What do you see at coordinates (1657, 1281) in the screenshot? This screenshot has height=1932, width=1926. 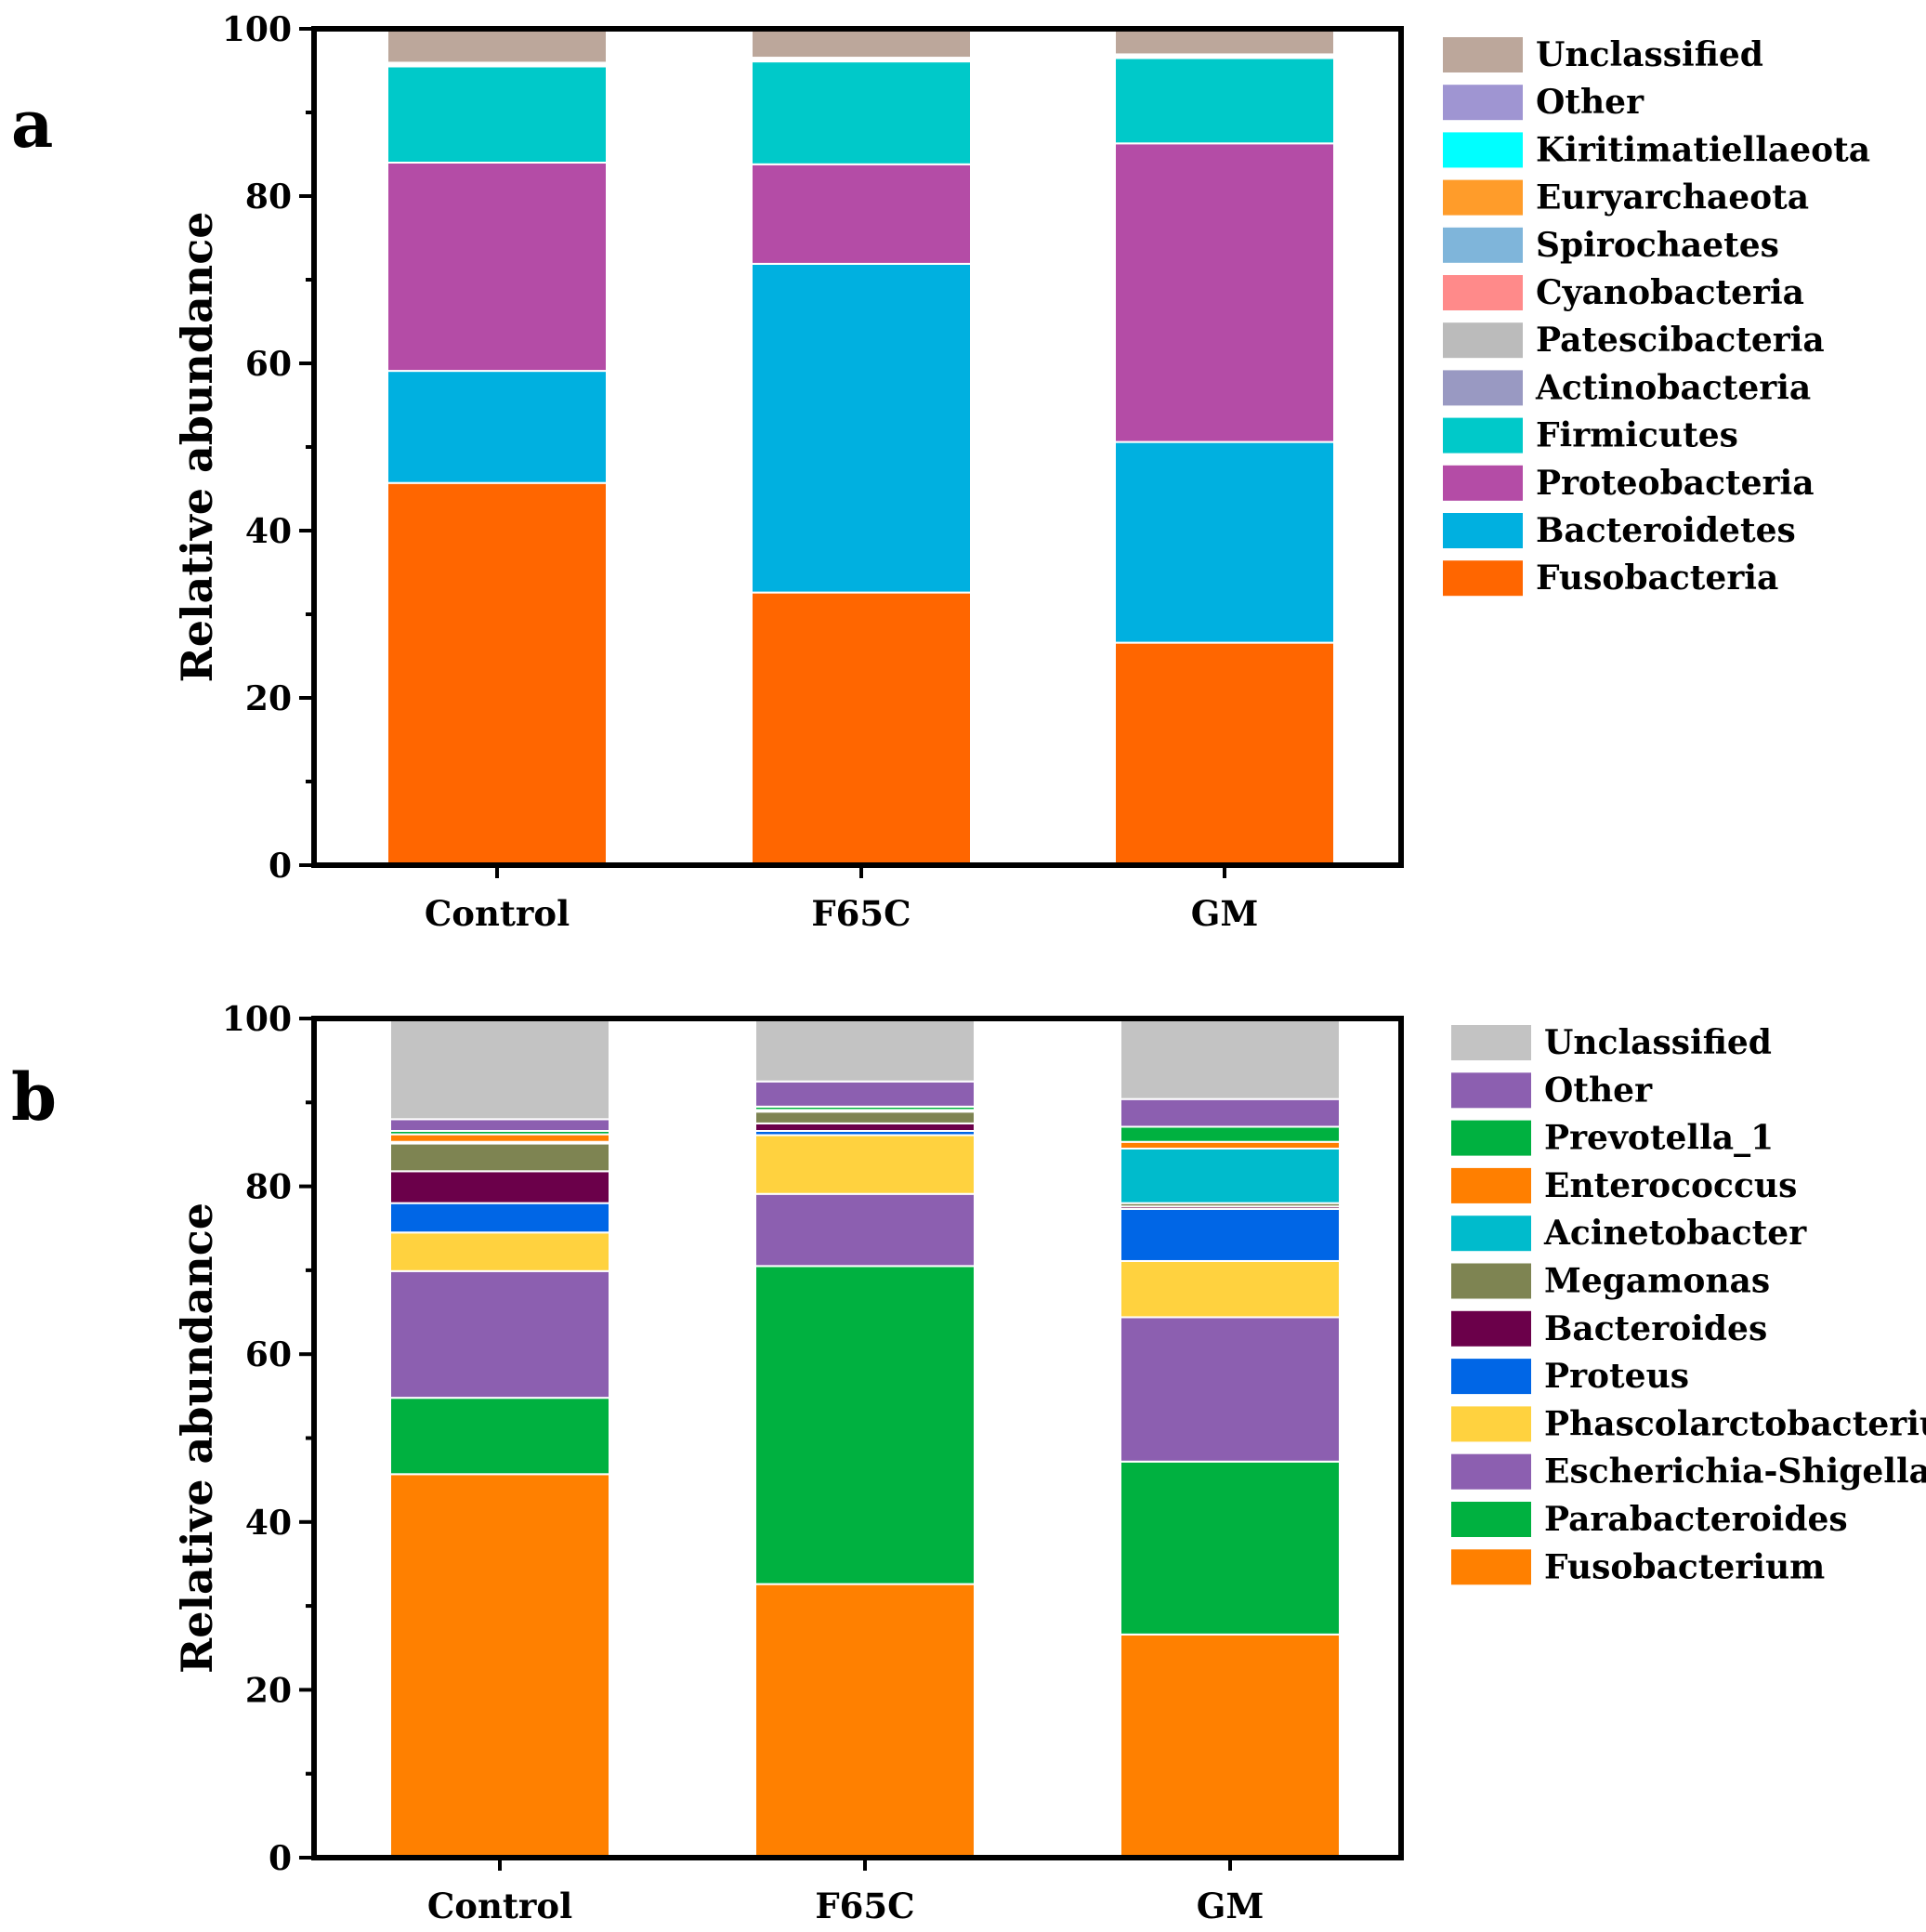 I see `legend-label: Megamonas` at bounding box center [1657, 1281].